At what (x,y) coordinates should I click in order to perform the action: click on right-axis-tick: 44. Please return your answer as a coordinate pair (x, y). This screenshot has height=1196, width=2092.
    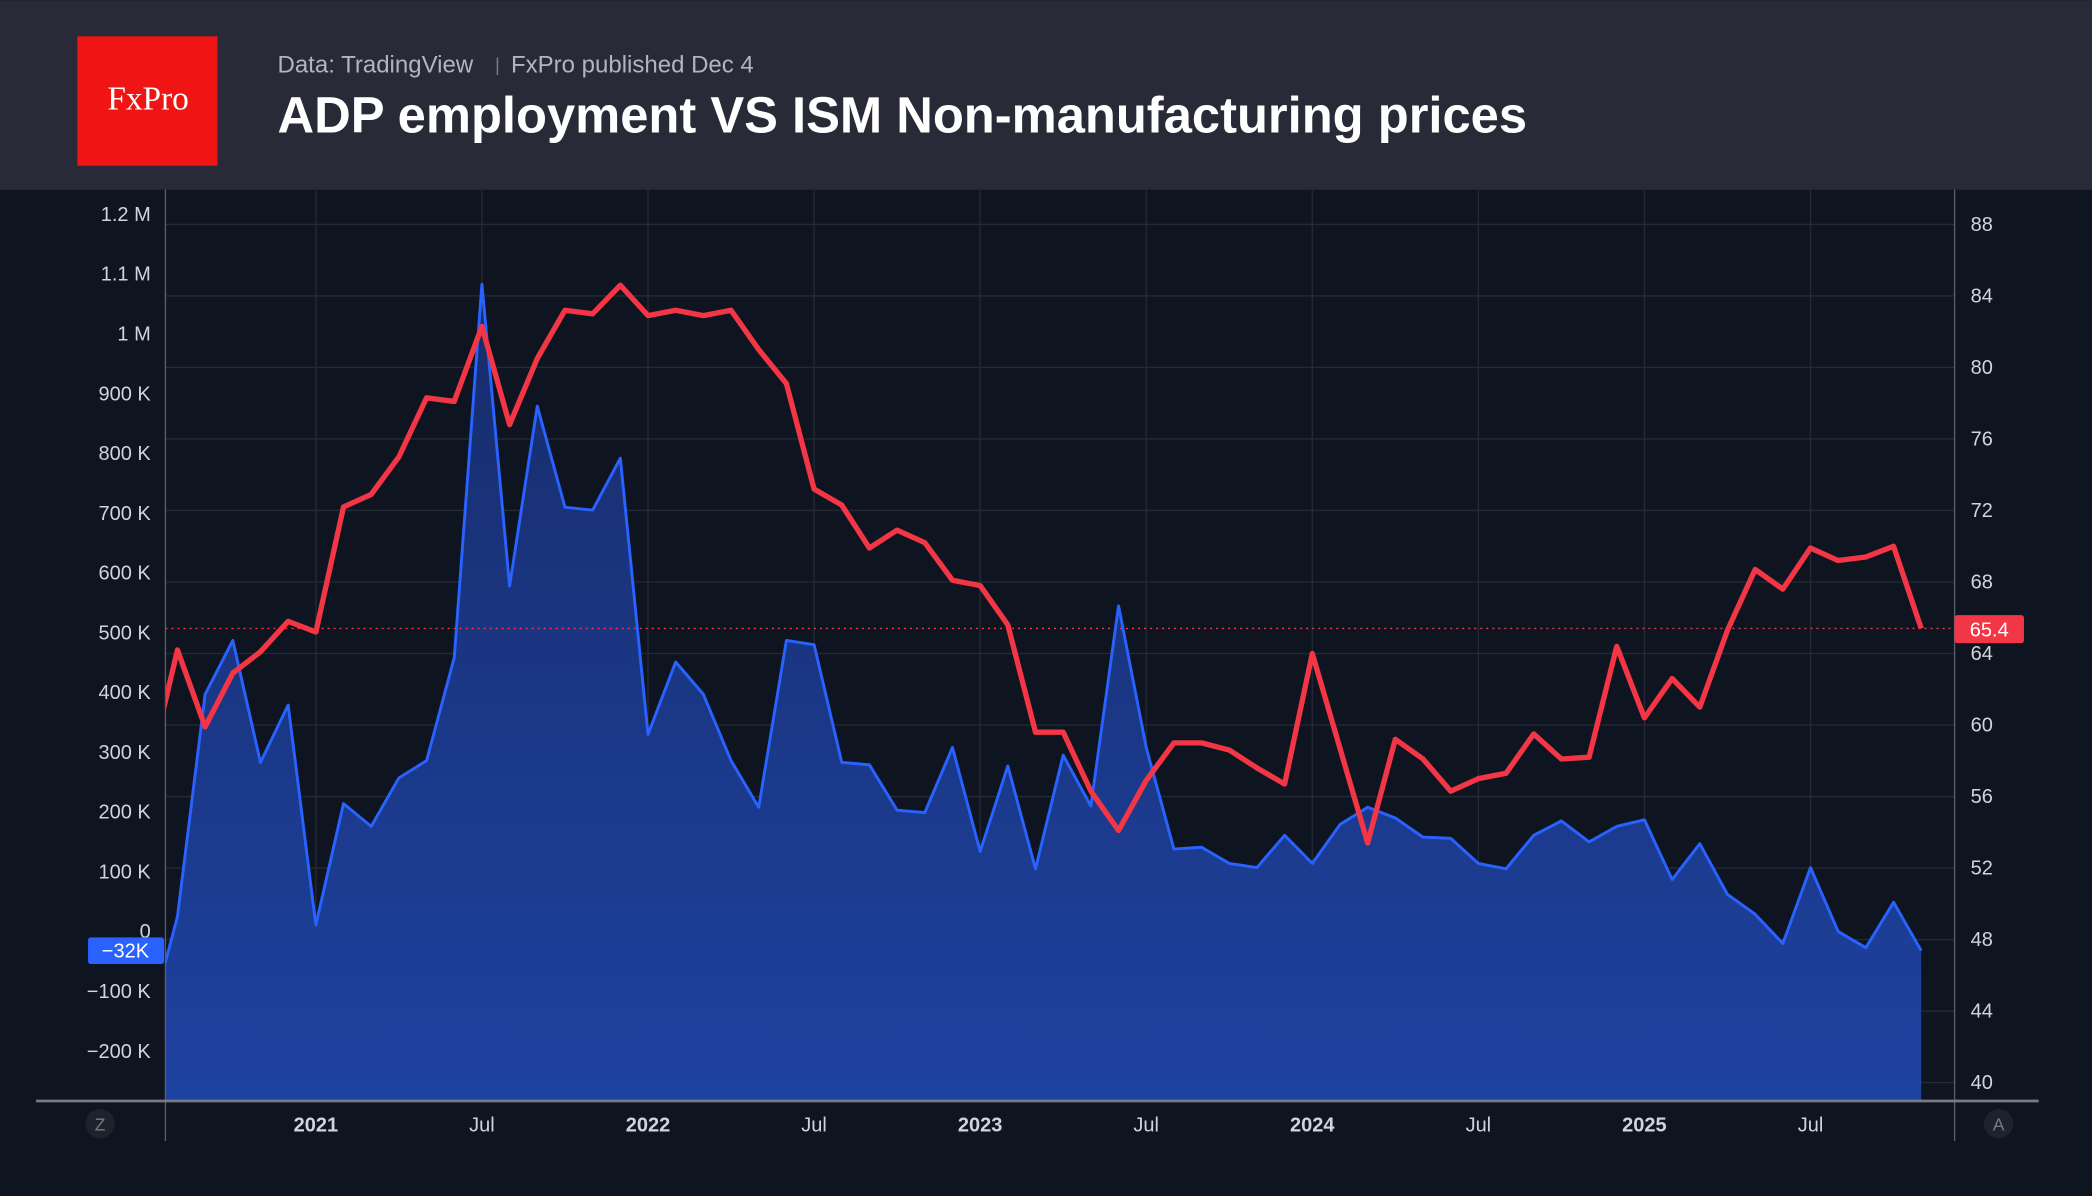
    Looking at the image, I should click on (1982, 1012).